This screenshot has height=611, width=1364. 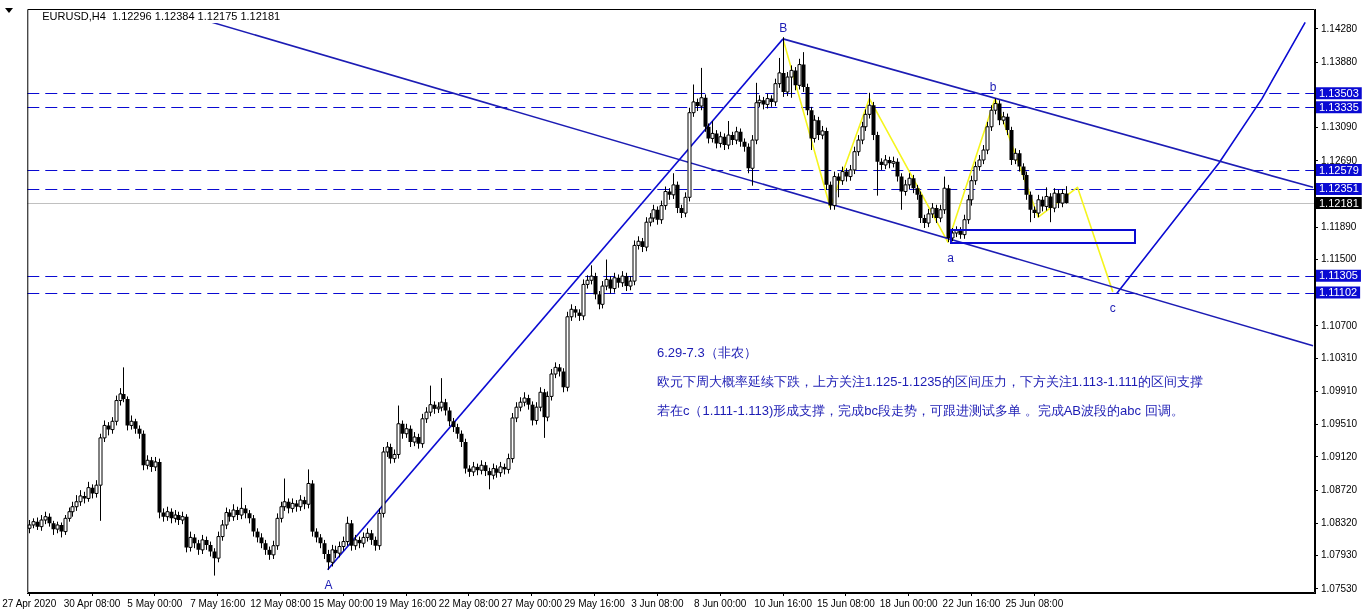 What do you see at coordinates (1339, 391) in the screenshot?
I see `y-tick-label: 1.09910` at bounding box center [1339, 391].